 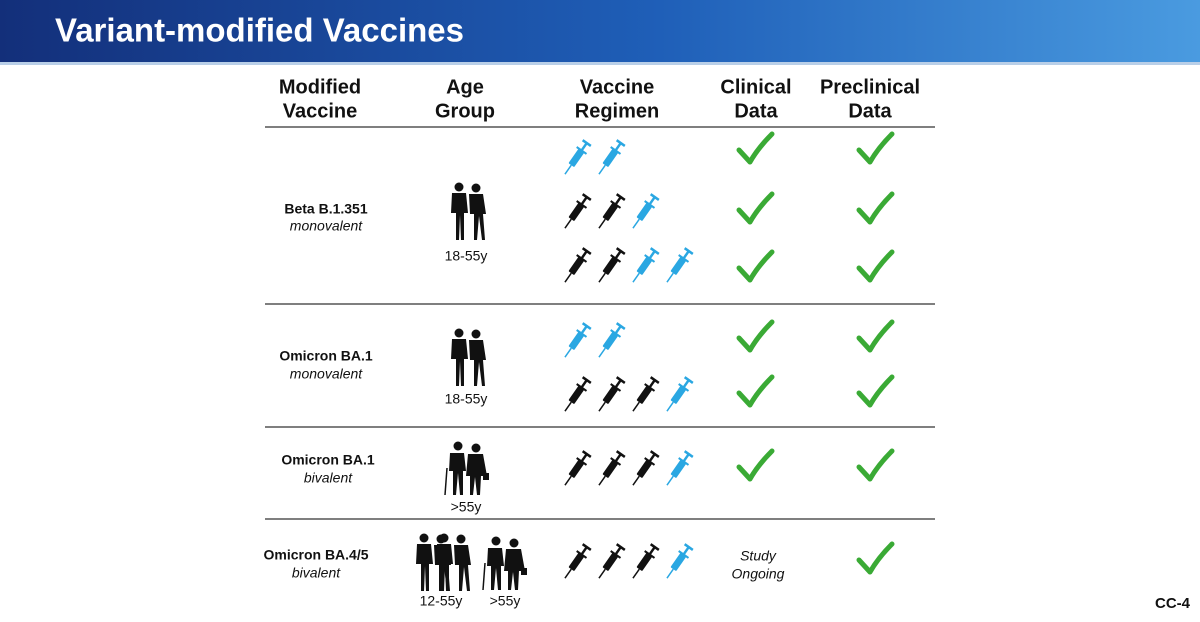 I want to click on header-band, so click(x=600, y=31).